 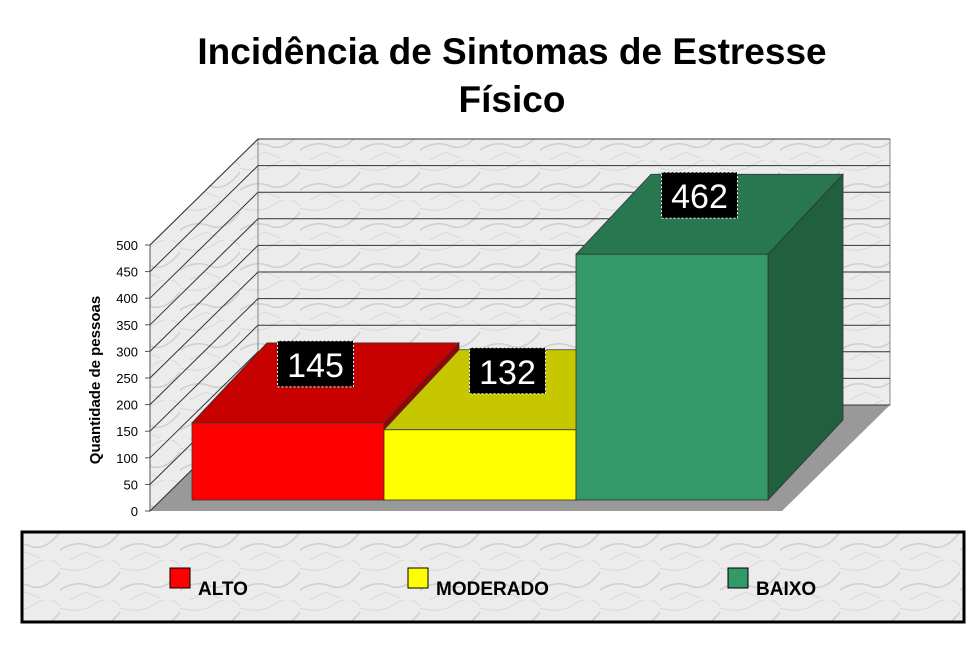 I want to click on legend-label: BAIXO, so click(x=786, y=589).